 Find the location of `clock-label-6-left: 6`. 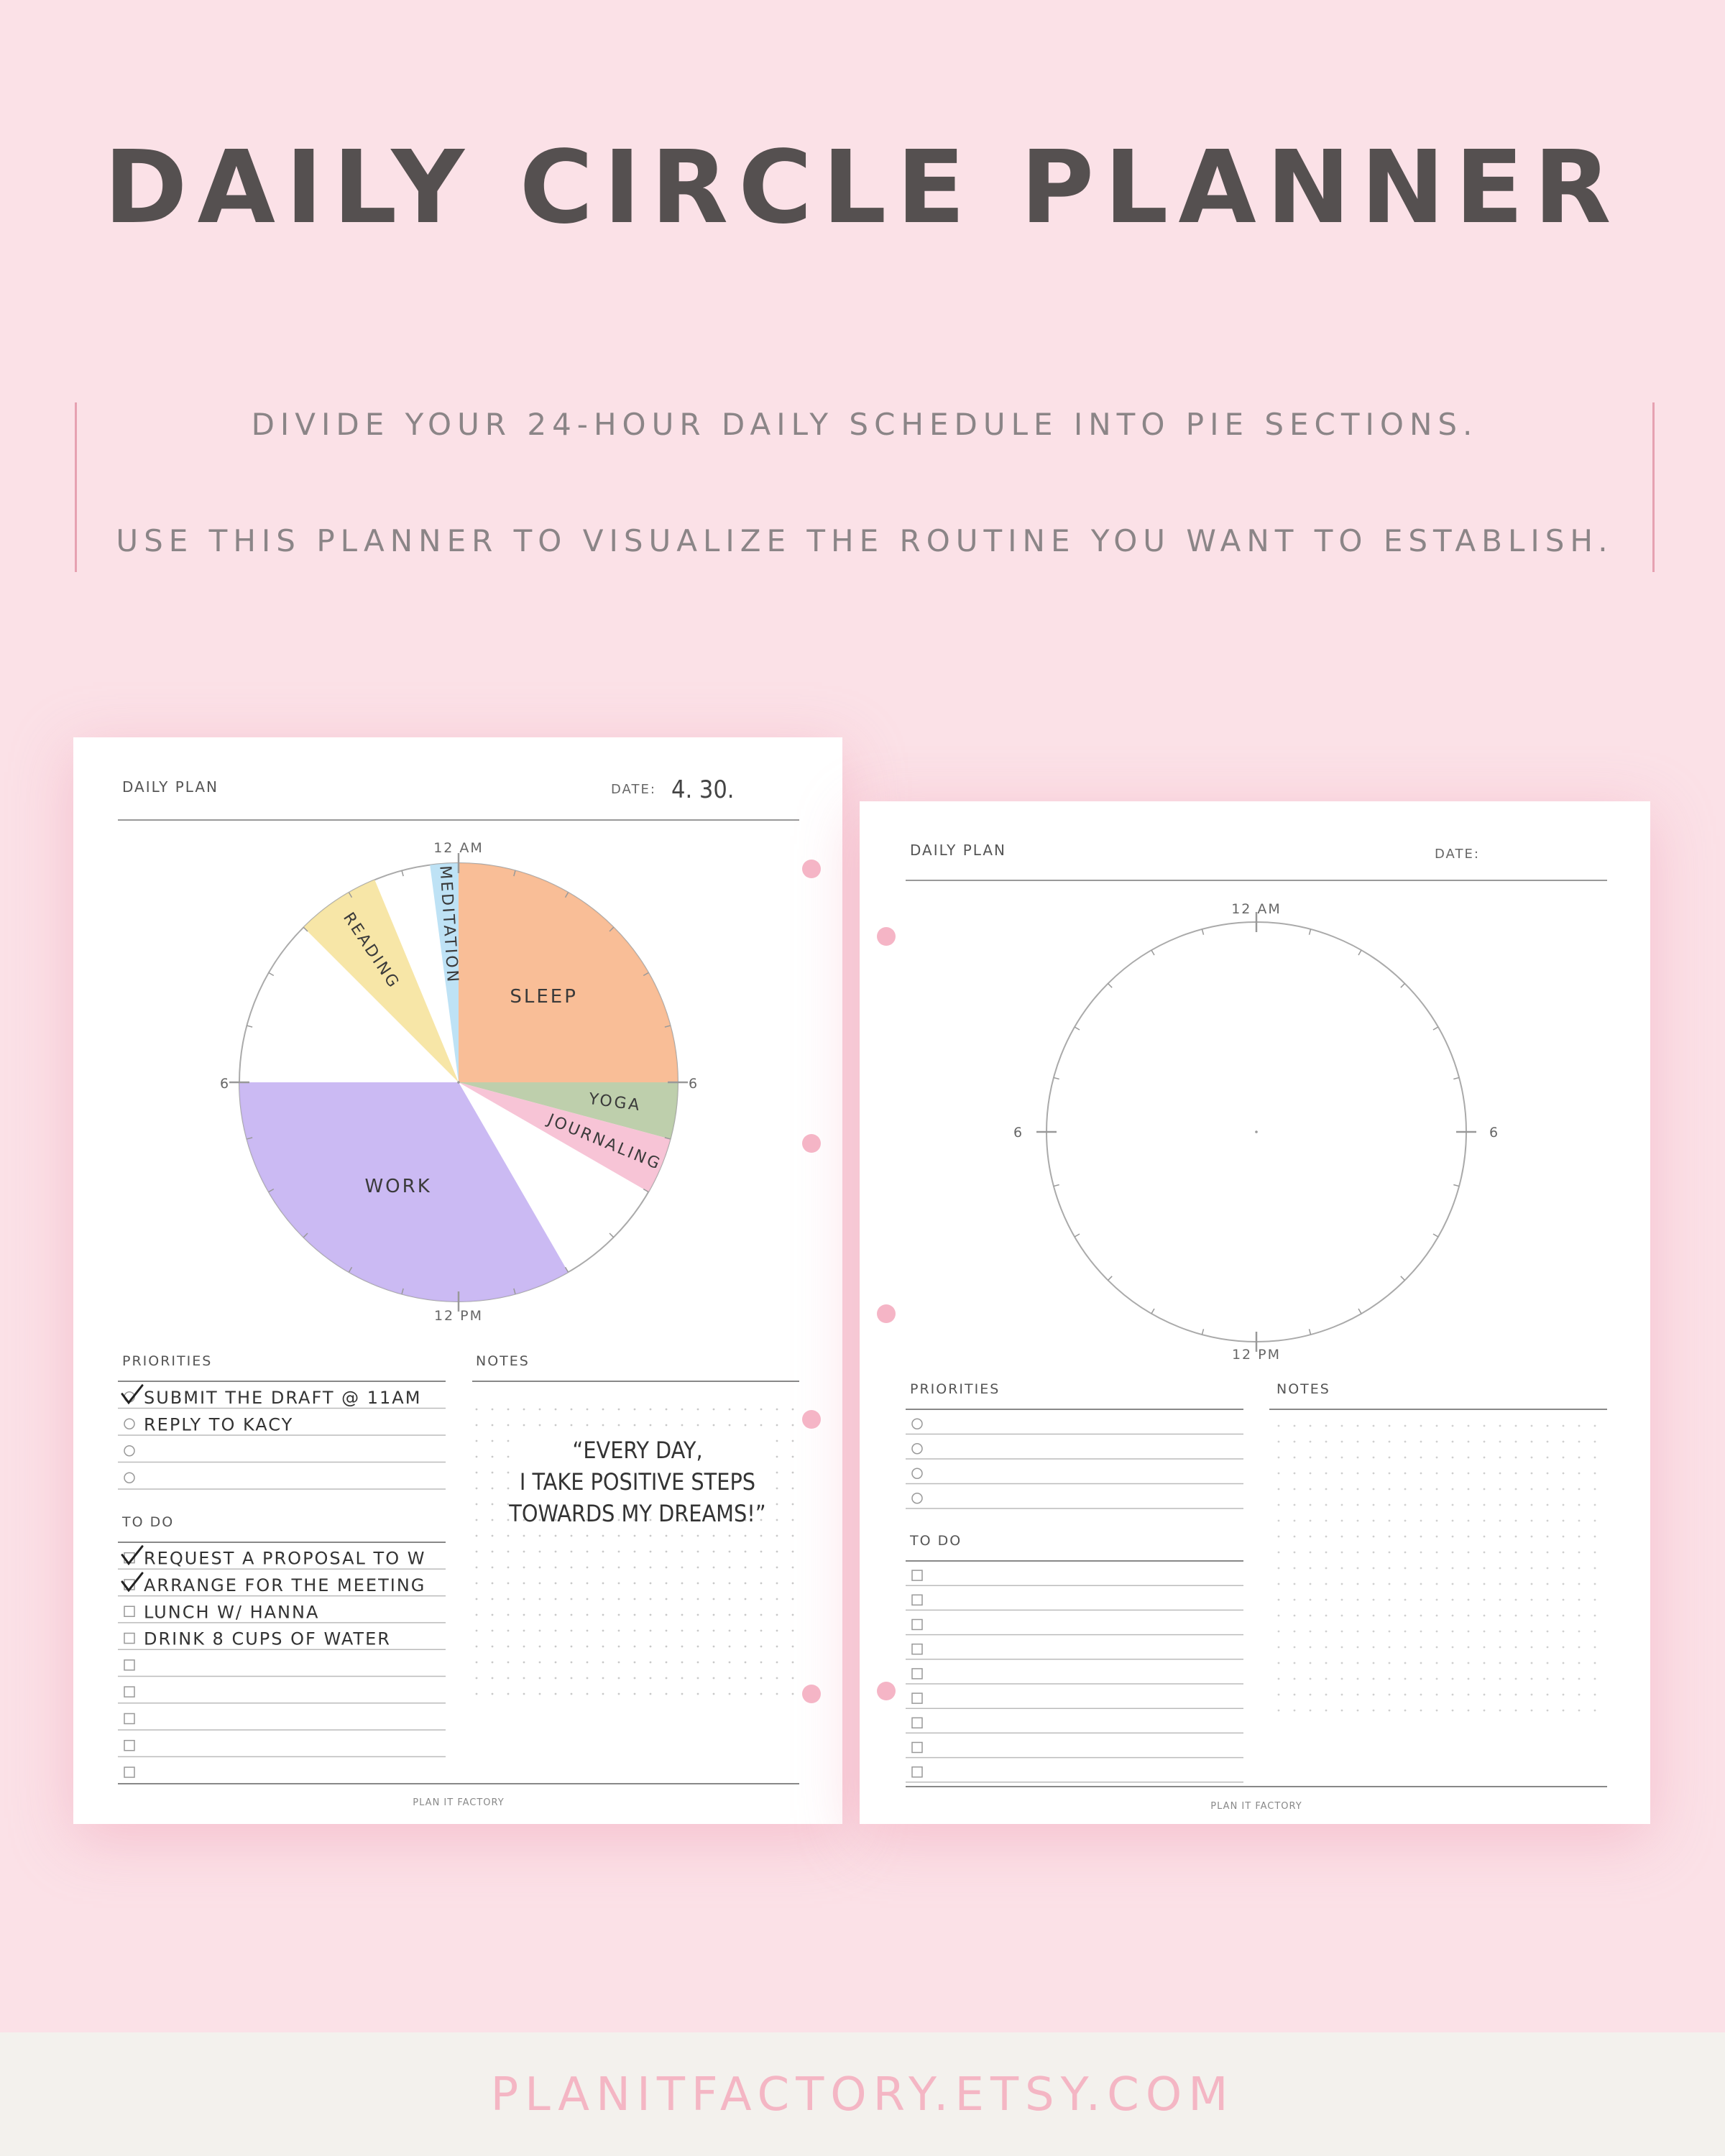

clock-label-6-left: 6 is located at coordinates (1017, 1133).